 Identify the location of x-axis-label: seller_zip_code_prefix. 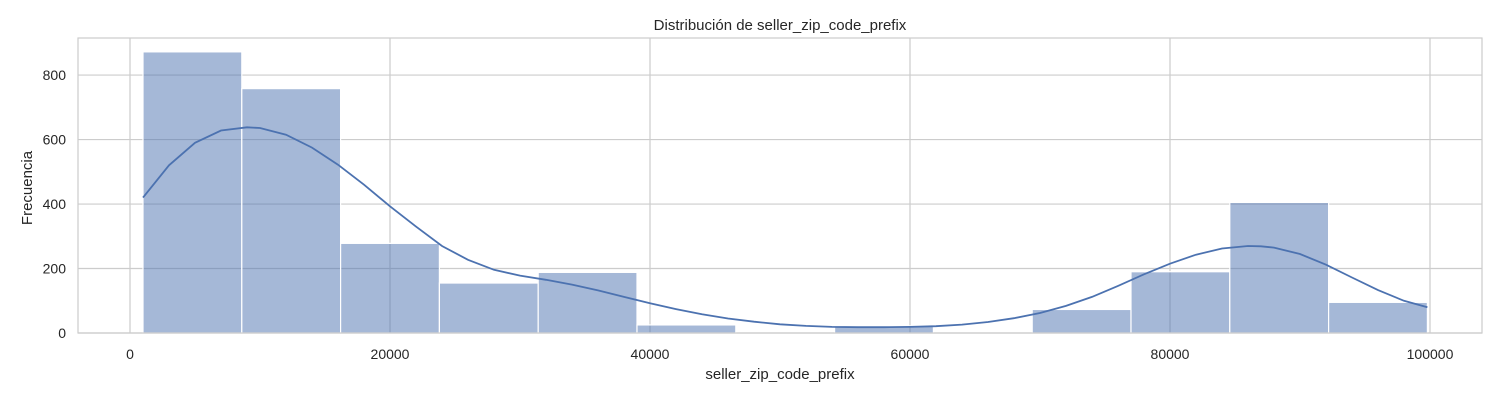
(780, 374).